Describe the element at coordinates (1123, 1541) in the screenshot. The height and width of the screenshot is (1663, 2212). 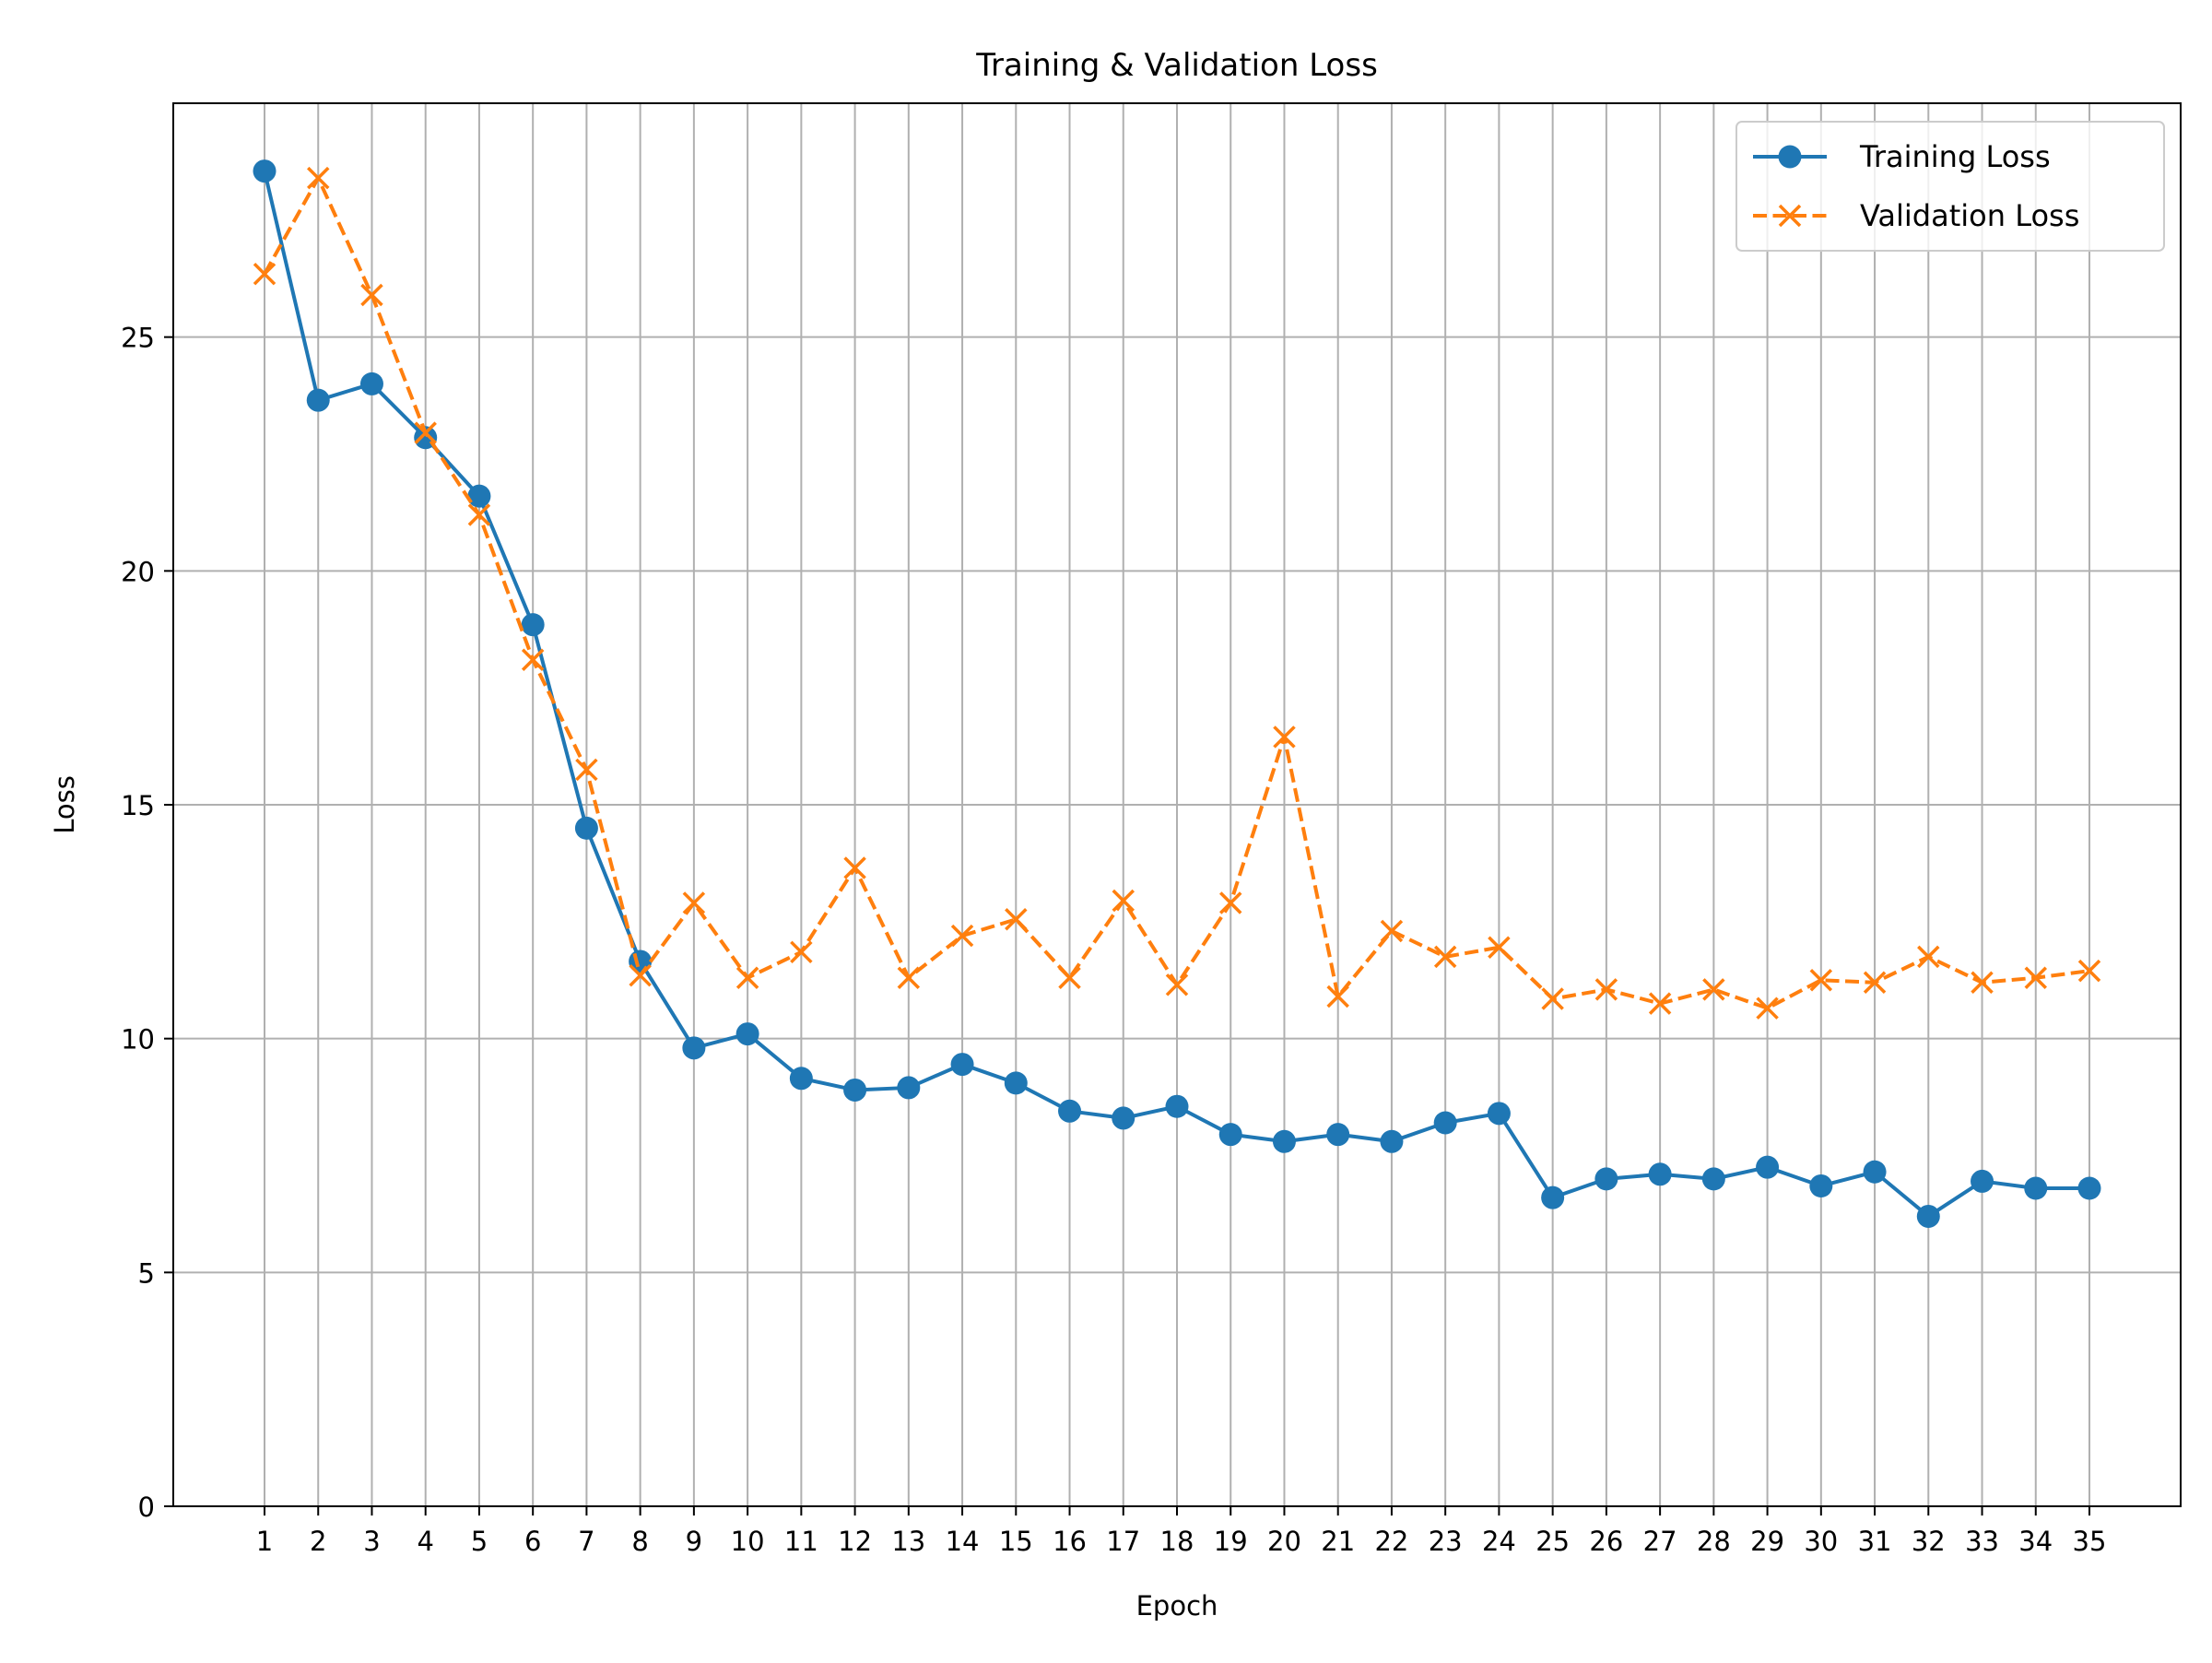
I see `x-tick-label: 17` at that location.